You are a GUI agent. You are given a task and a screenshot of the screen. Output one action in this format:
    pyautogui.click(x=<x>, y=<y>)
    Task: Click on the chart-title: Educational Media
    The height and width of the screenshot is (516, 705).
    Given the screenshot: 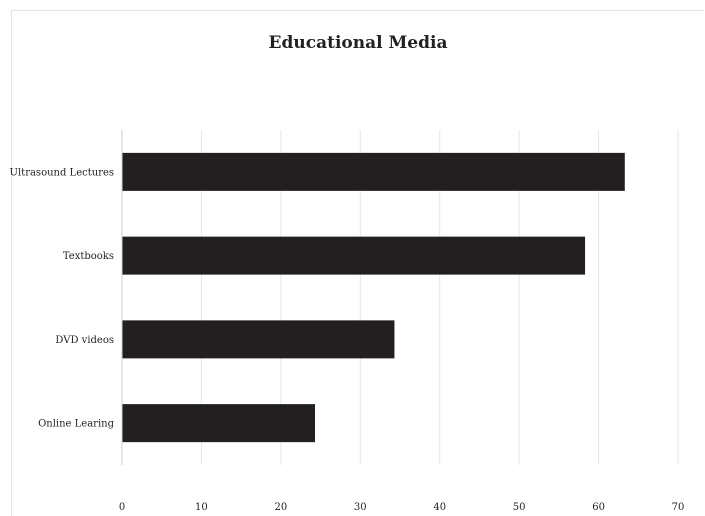 What is the action you would take?
    pyautogui.click(x=358, y=43)
    